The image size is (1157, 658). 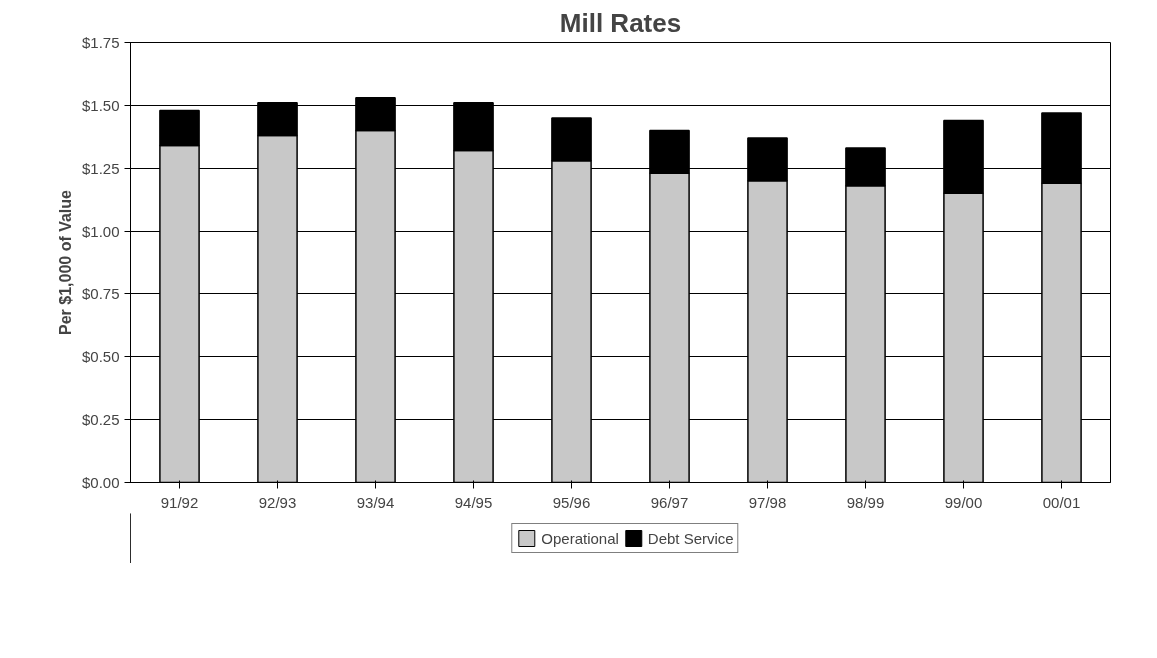 I want to click on x-tick-label: 99/00, so click(x=963, y=502).